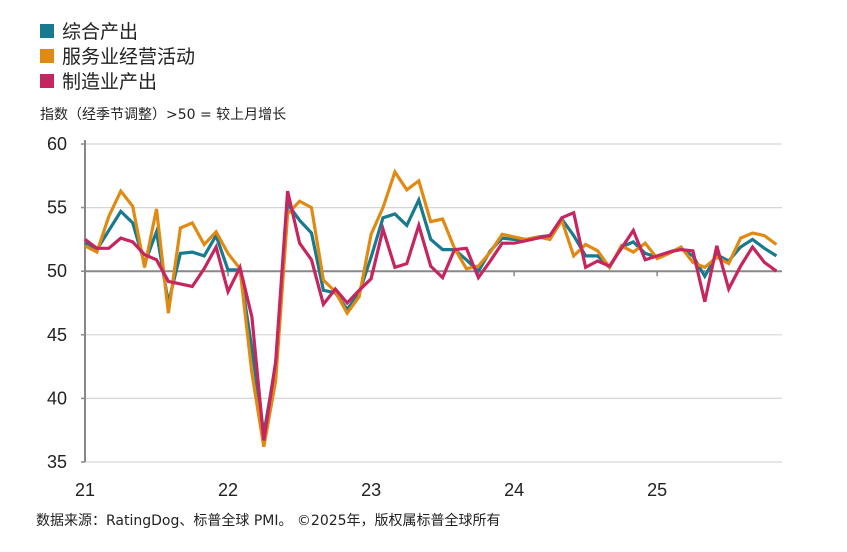 This screenshot has height=552, width=847. Describe the element at coordinates (57, 398) in the screenshot. I see `y-tick-label: 40` at that location.